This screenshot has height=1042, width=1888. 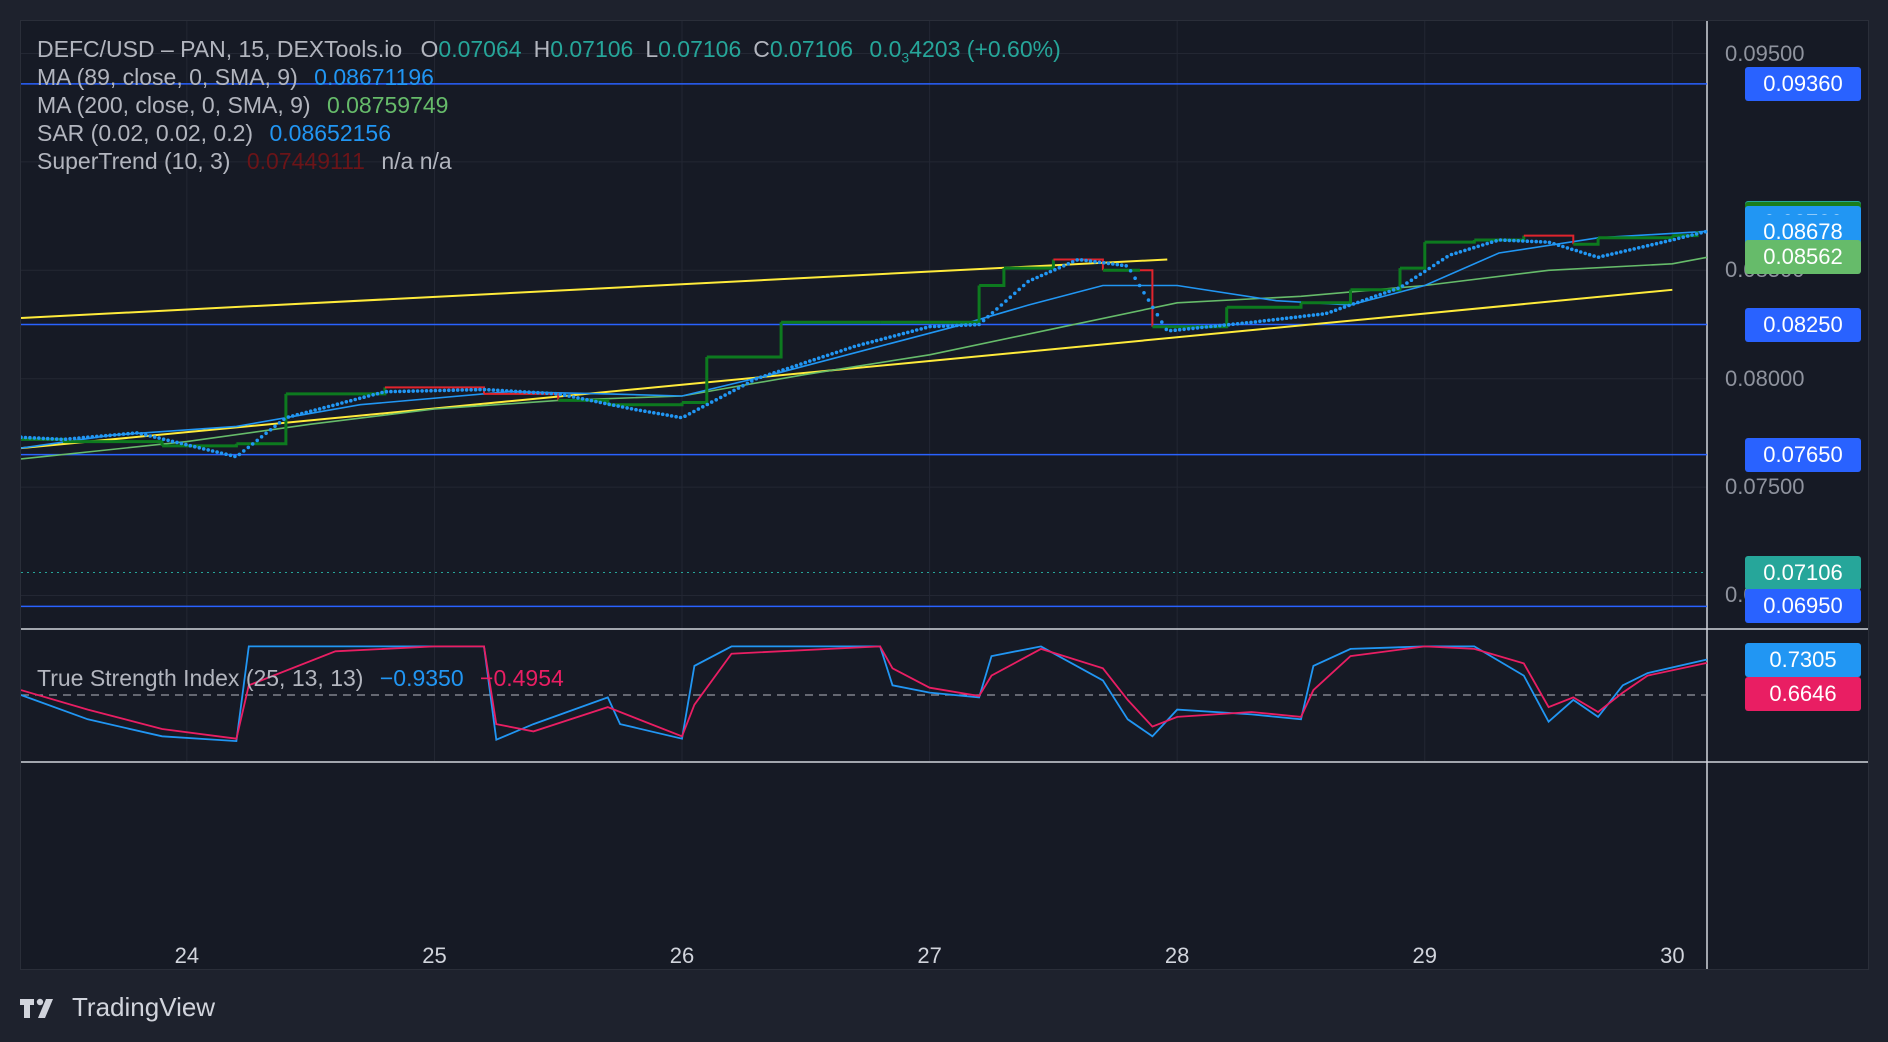 I want to click on legend-sar: SAR (0.02, 0.02, 0.2) 0.08652156, so click(x=214, y=133).